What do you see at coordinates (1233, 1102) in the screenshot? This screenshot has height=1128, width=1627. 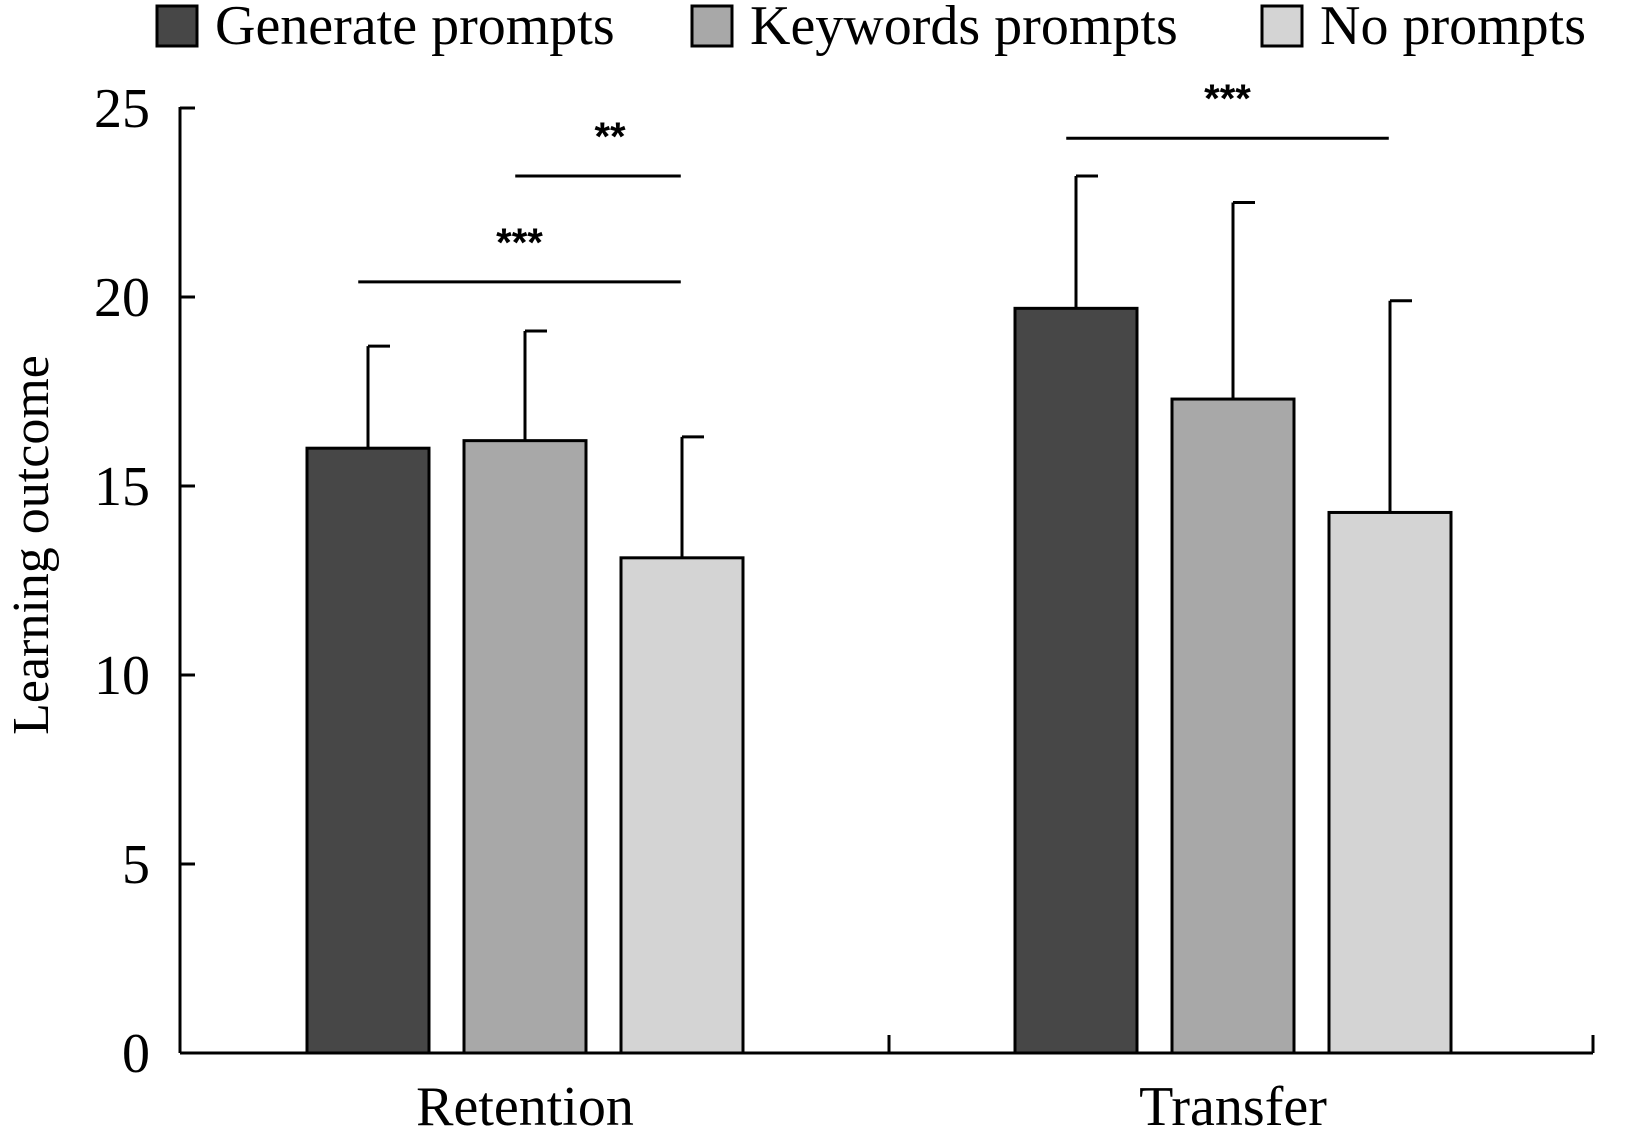 I see `x-category-label: Transfer` at bounding box center [1233, 1102].